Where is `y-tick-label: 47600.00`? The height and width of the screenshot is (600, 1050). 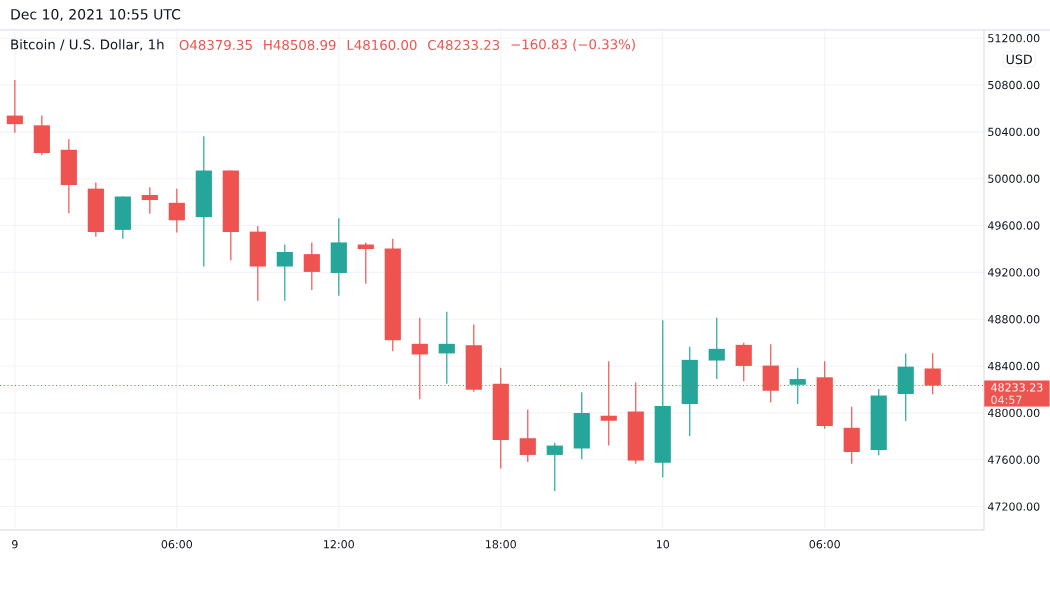 y-tick-label: 47600.00 is located at coordinates (1013, 459).